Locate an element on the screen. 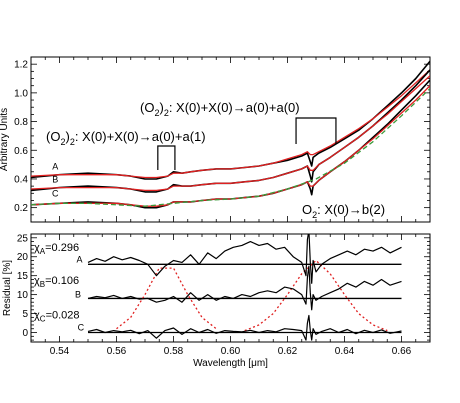 The width and height of the screenshot is (460, 403). residual-curve-label: C is located at coordinates (81, 328).